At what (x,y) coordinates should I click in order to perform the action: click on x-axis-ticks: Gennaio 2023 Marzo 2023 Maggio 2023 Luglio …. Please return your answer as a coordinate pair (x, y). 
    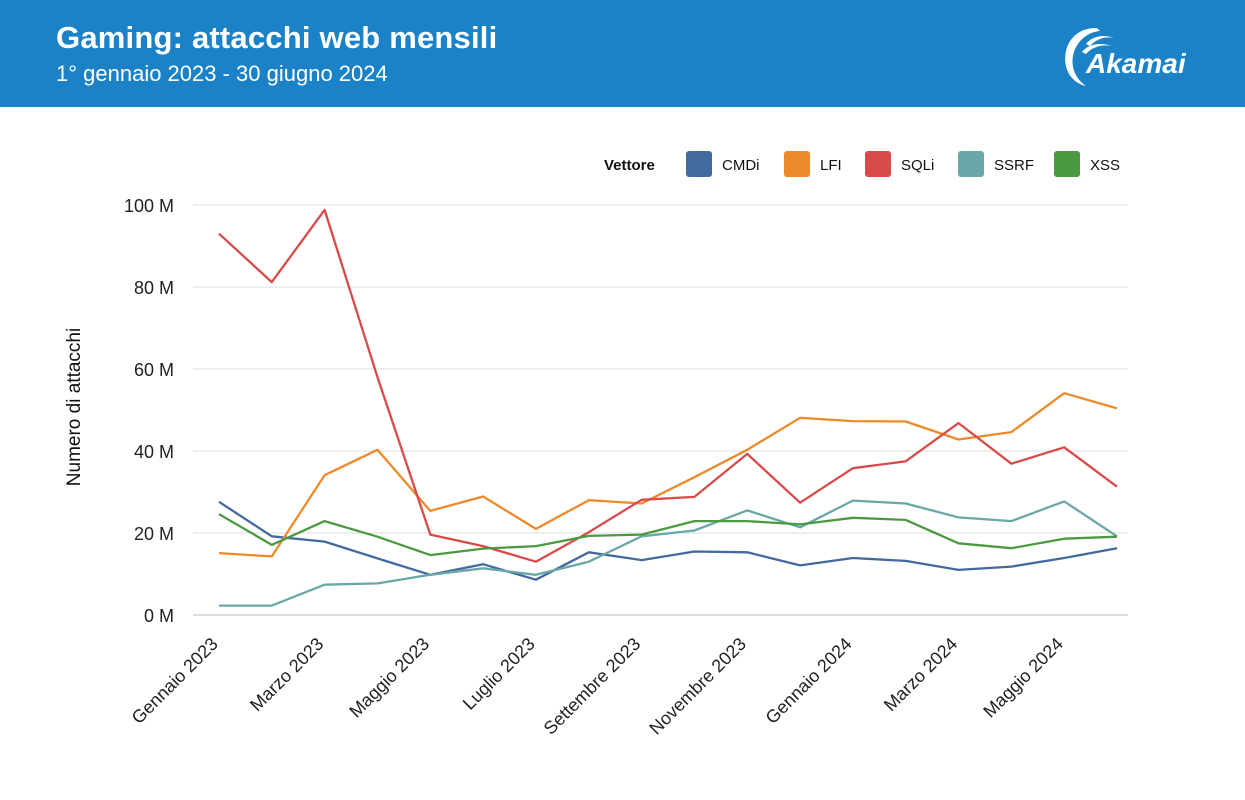
    Looking at the image, I should click on (597, 686).